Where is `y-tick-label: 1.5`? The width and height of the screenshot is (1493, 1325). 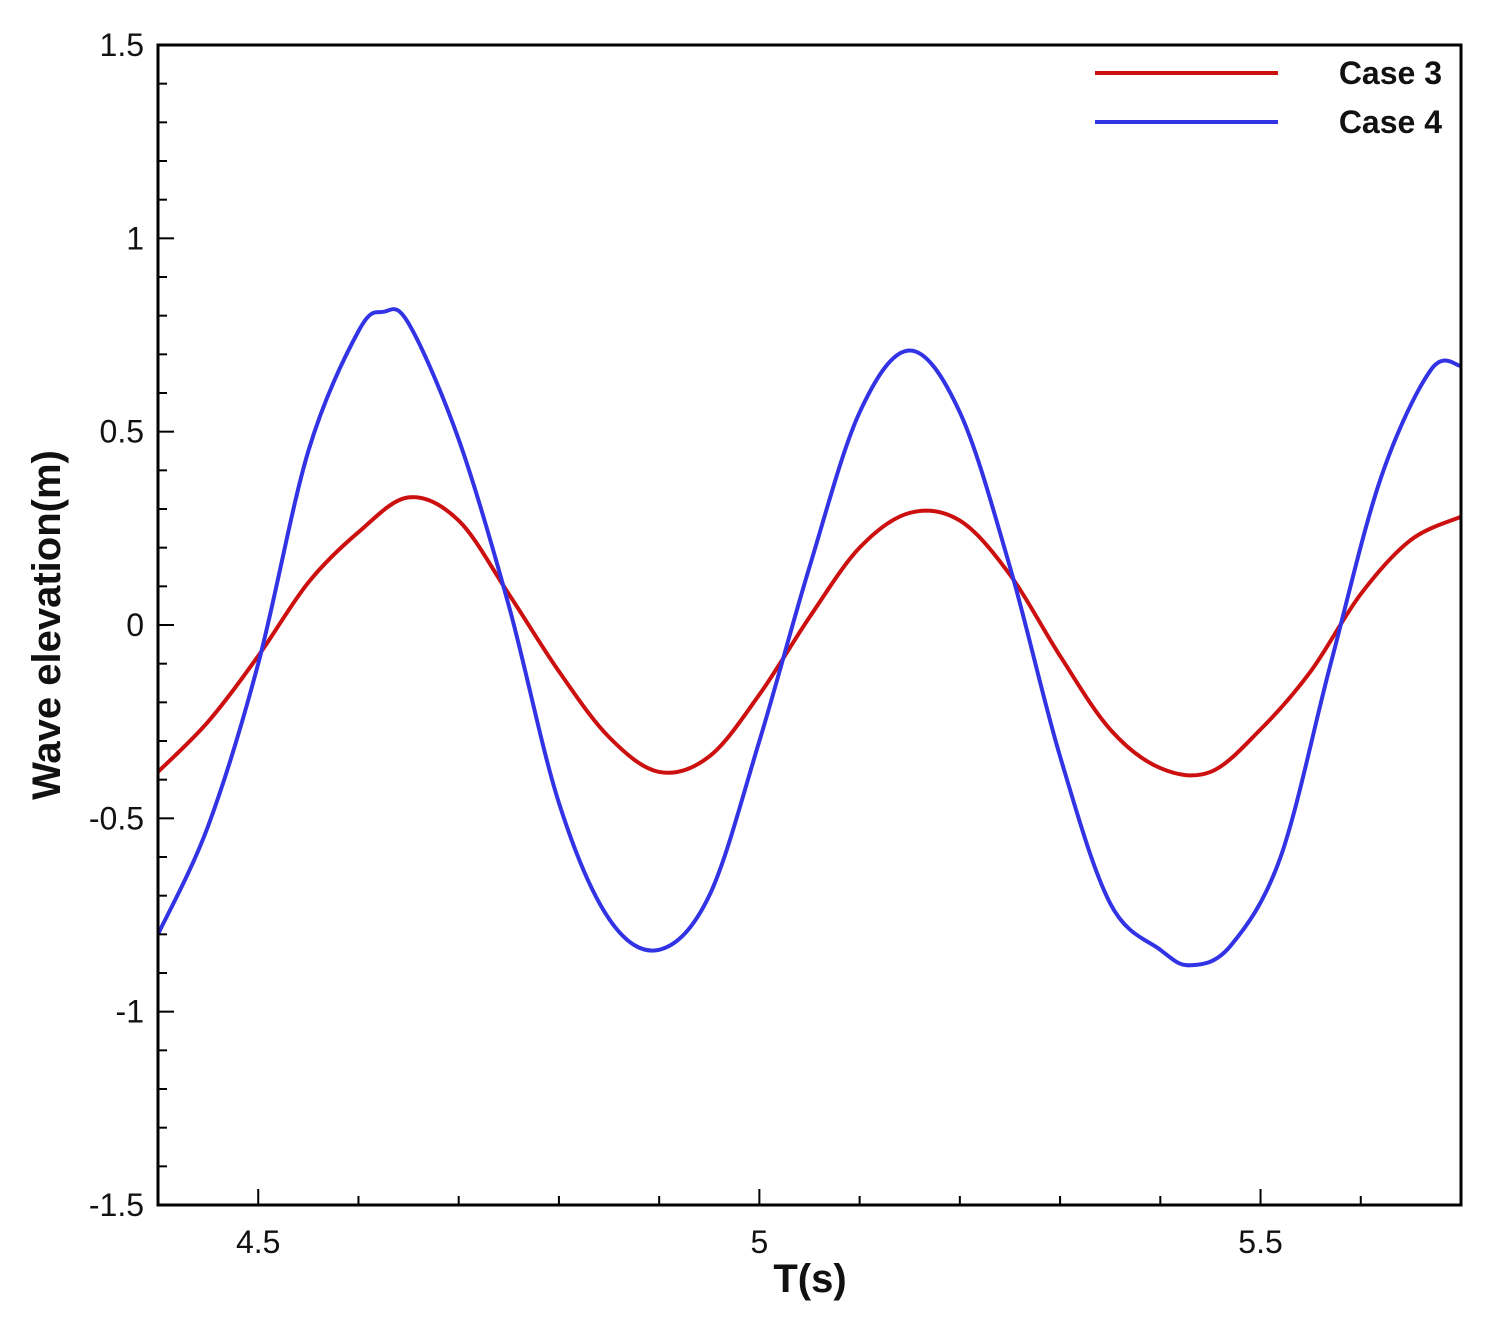 y-tick-label: 1.5 is located at coordinates (122, 45).